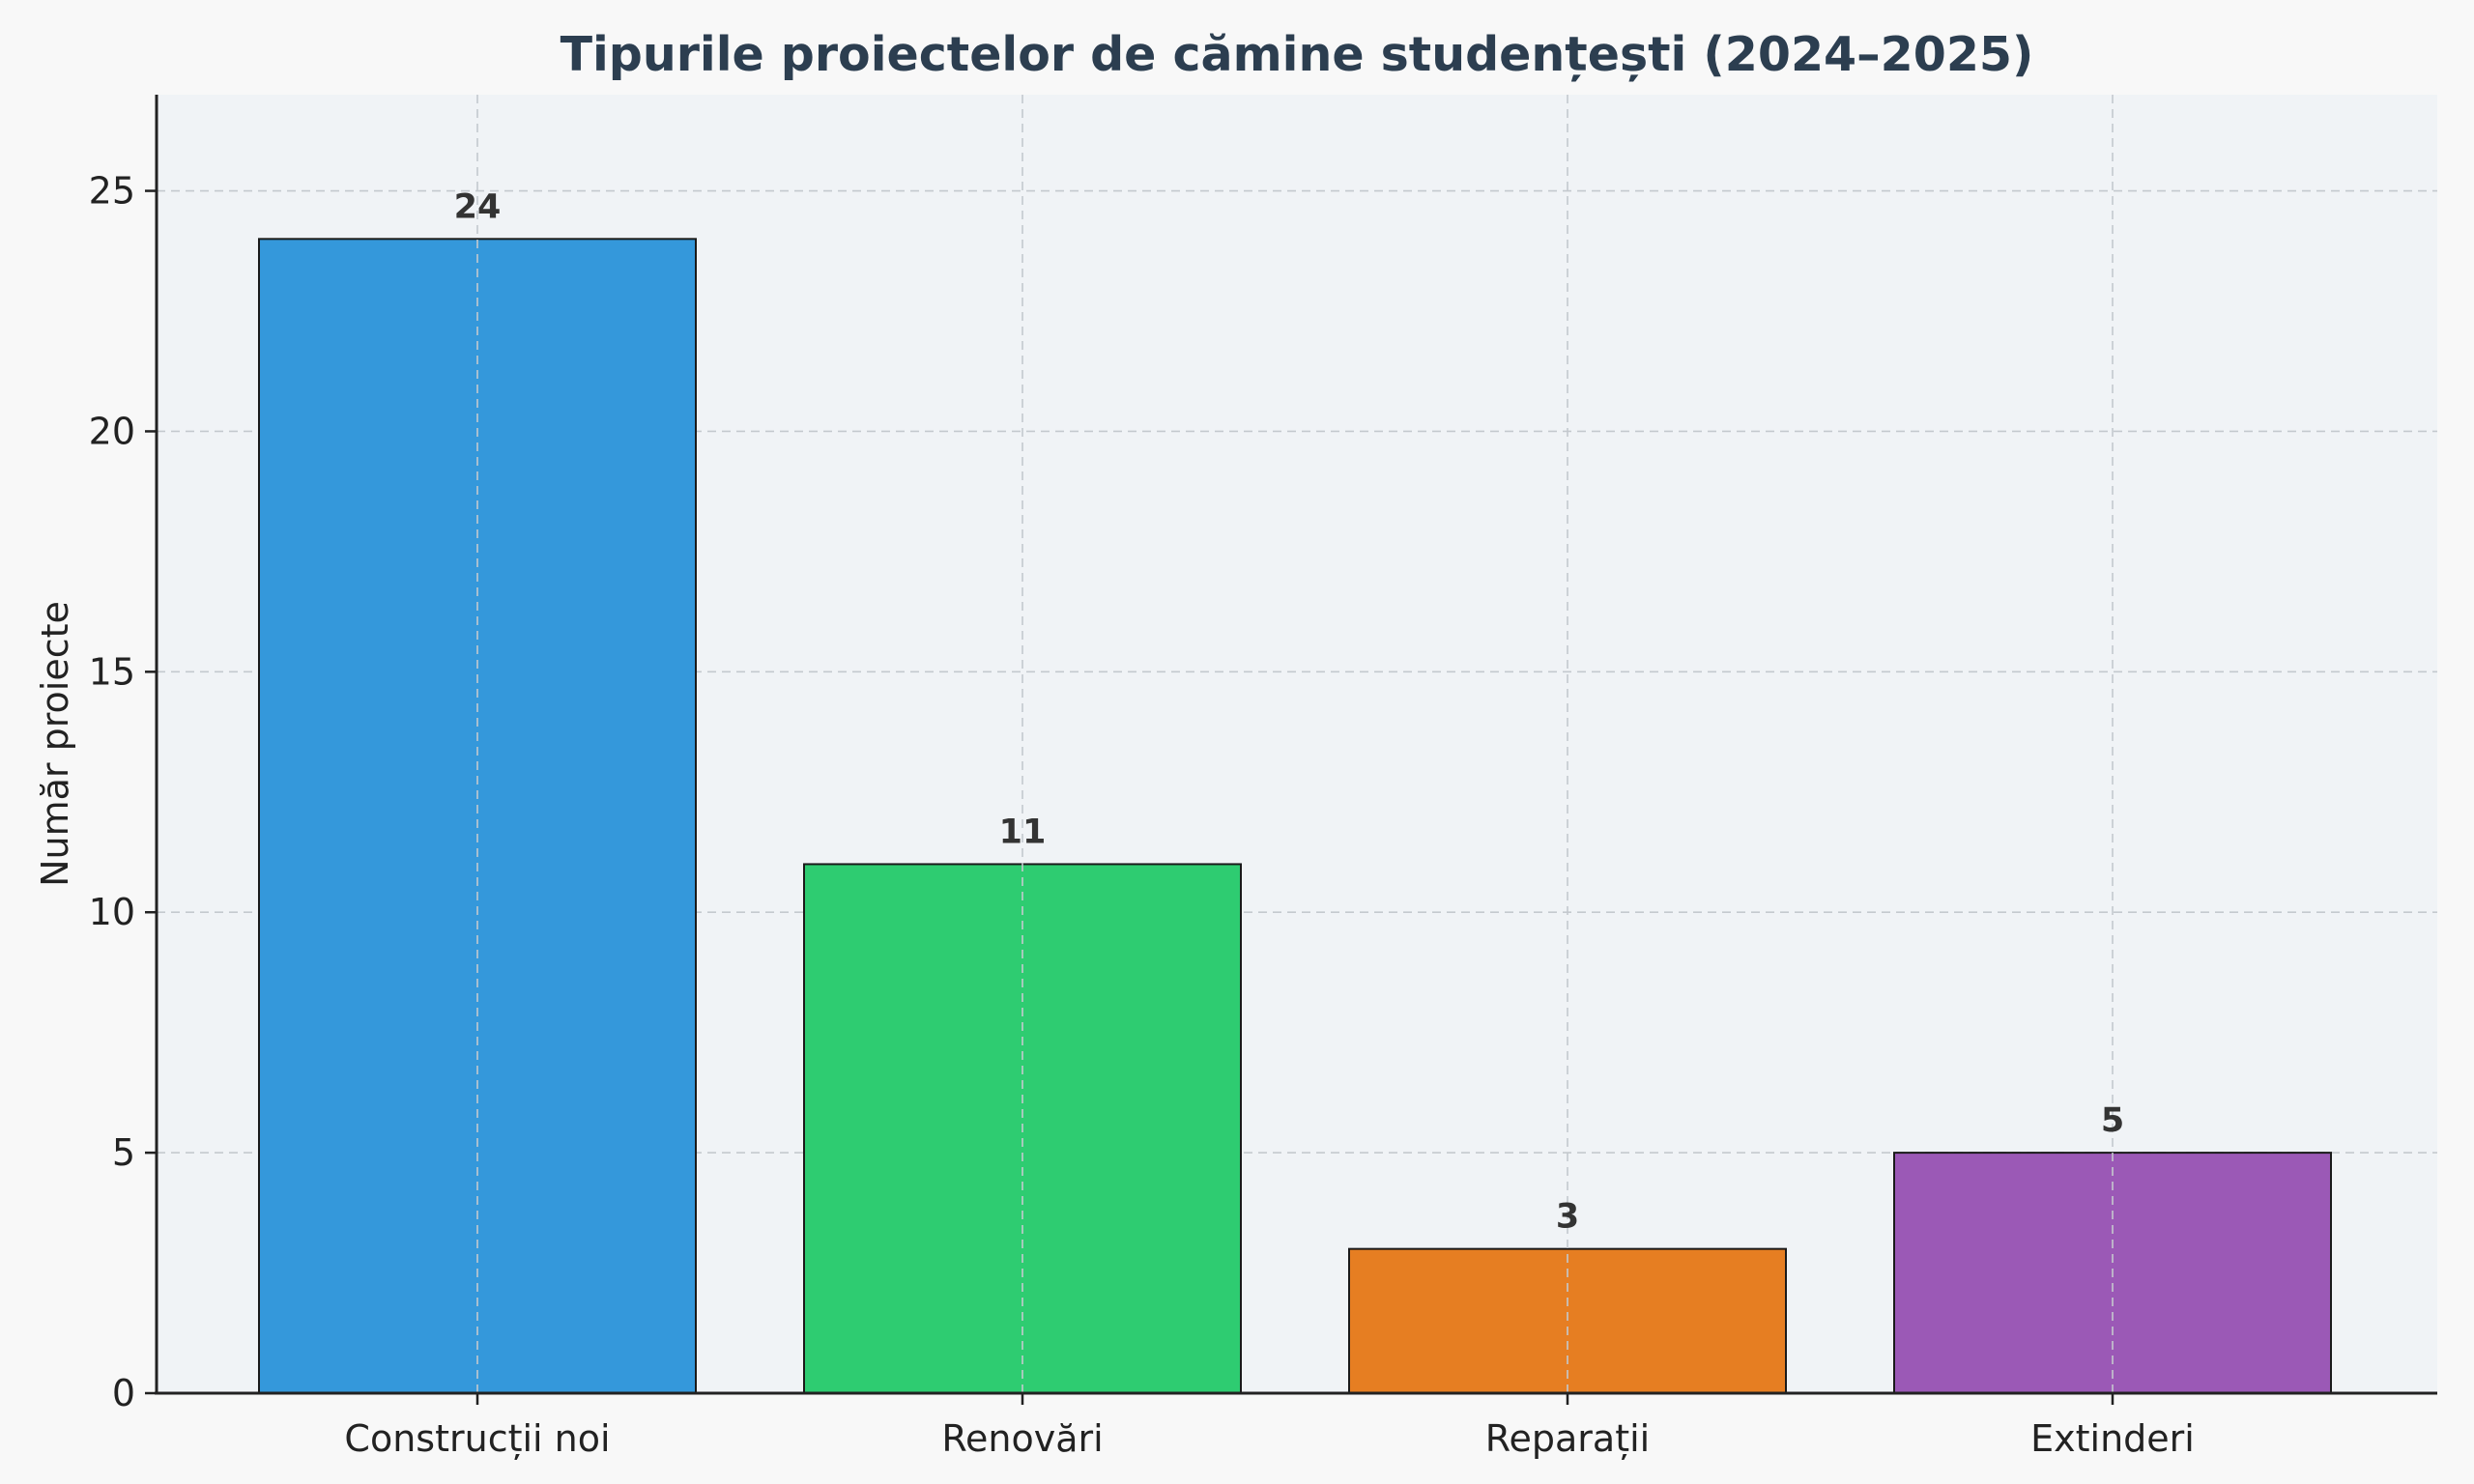 This screenshot has height=1484, width=2474. I want to click on y-tick-label: 0, so click(124, 1393).